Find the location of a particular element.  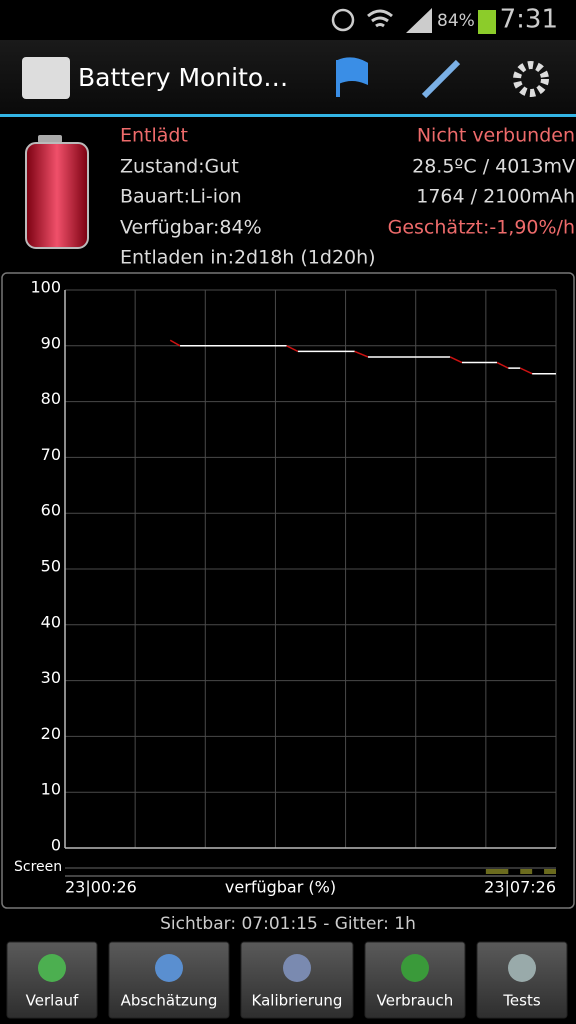

x-tick-label: 23|07:26 is located at coordinates (520, 887).